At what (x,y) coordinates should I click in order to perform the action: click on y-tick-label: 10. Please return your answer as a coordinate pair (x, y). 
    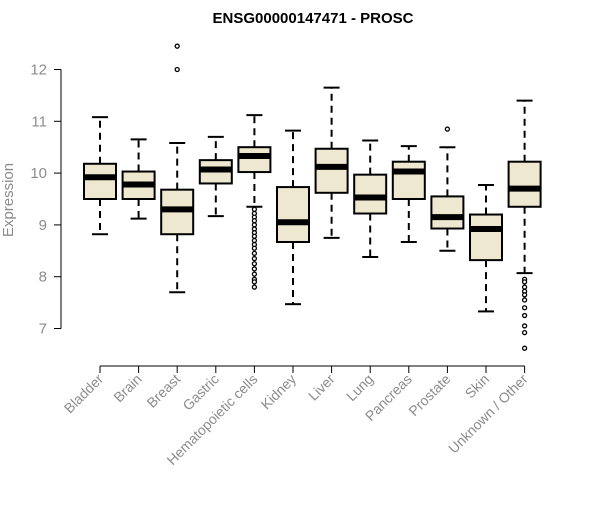
    Looking at the image, I should click on (38, 173).